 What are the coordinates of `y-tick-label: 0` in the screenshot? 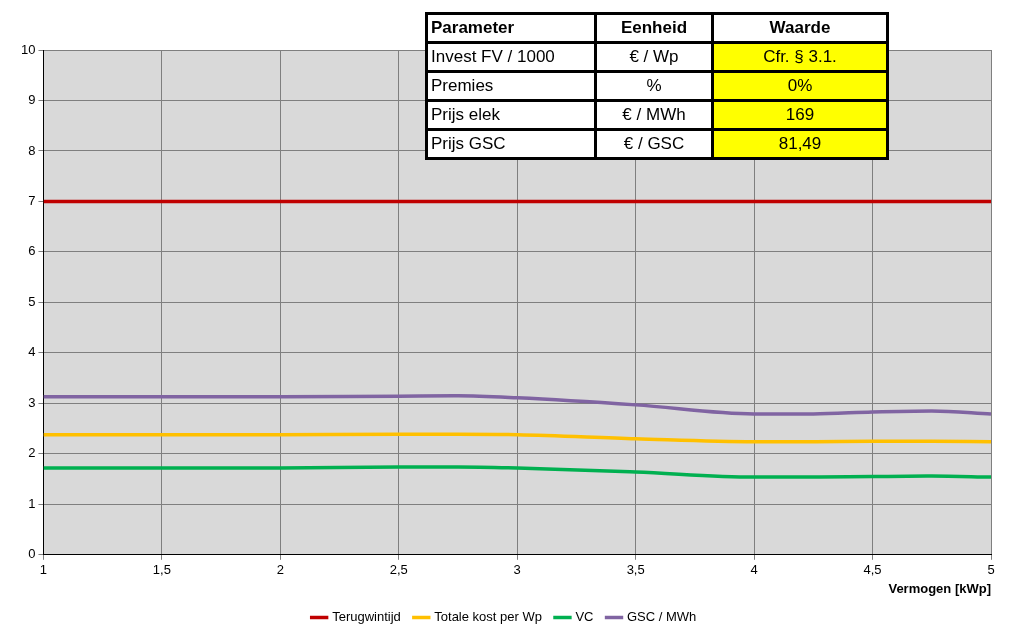 It's located at (32, 554).